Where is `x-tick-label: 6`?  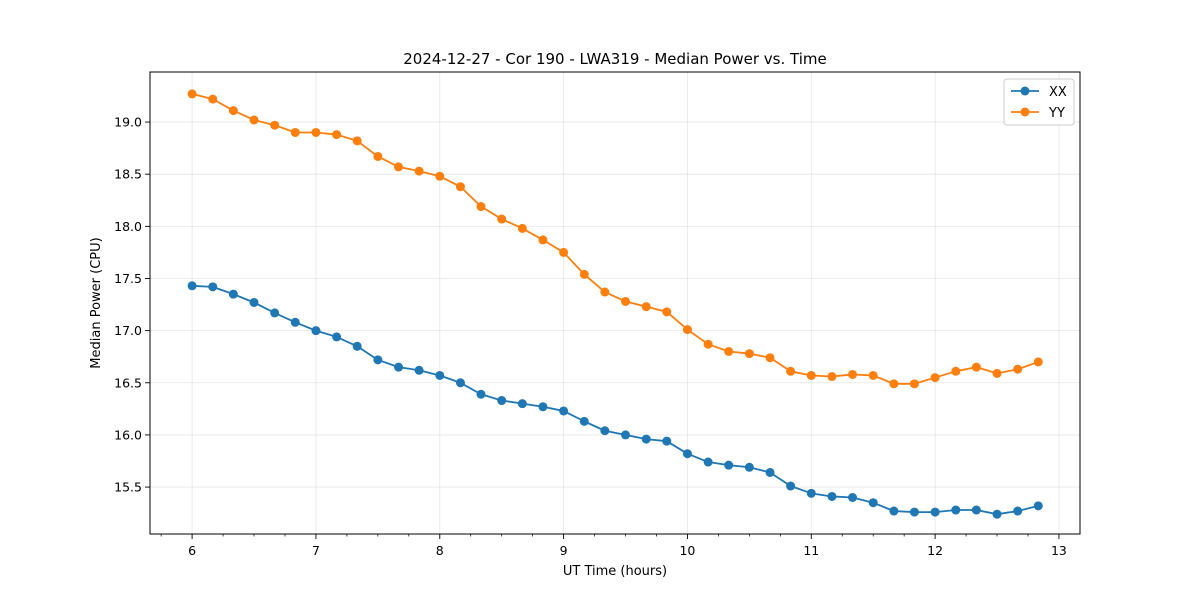 x-tick-label: 6 is located at coordinates (192, 550).